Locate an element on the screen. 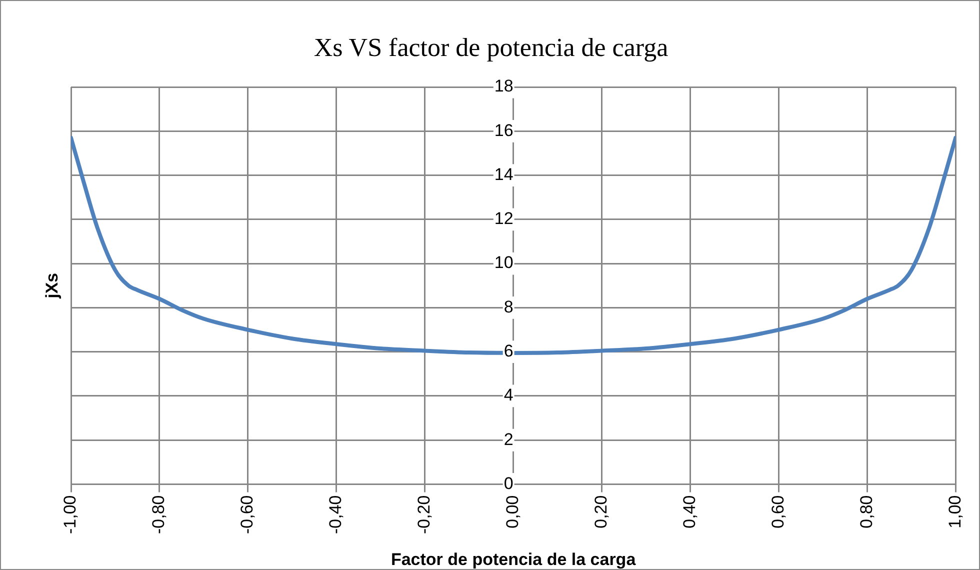  x-tick-label: 0,80 is located at coordinates (866, 511).